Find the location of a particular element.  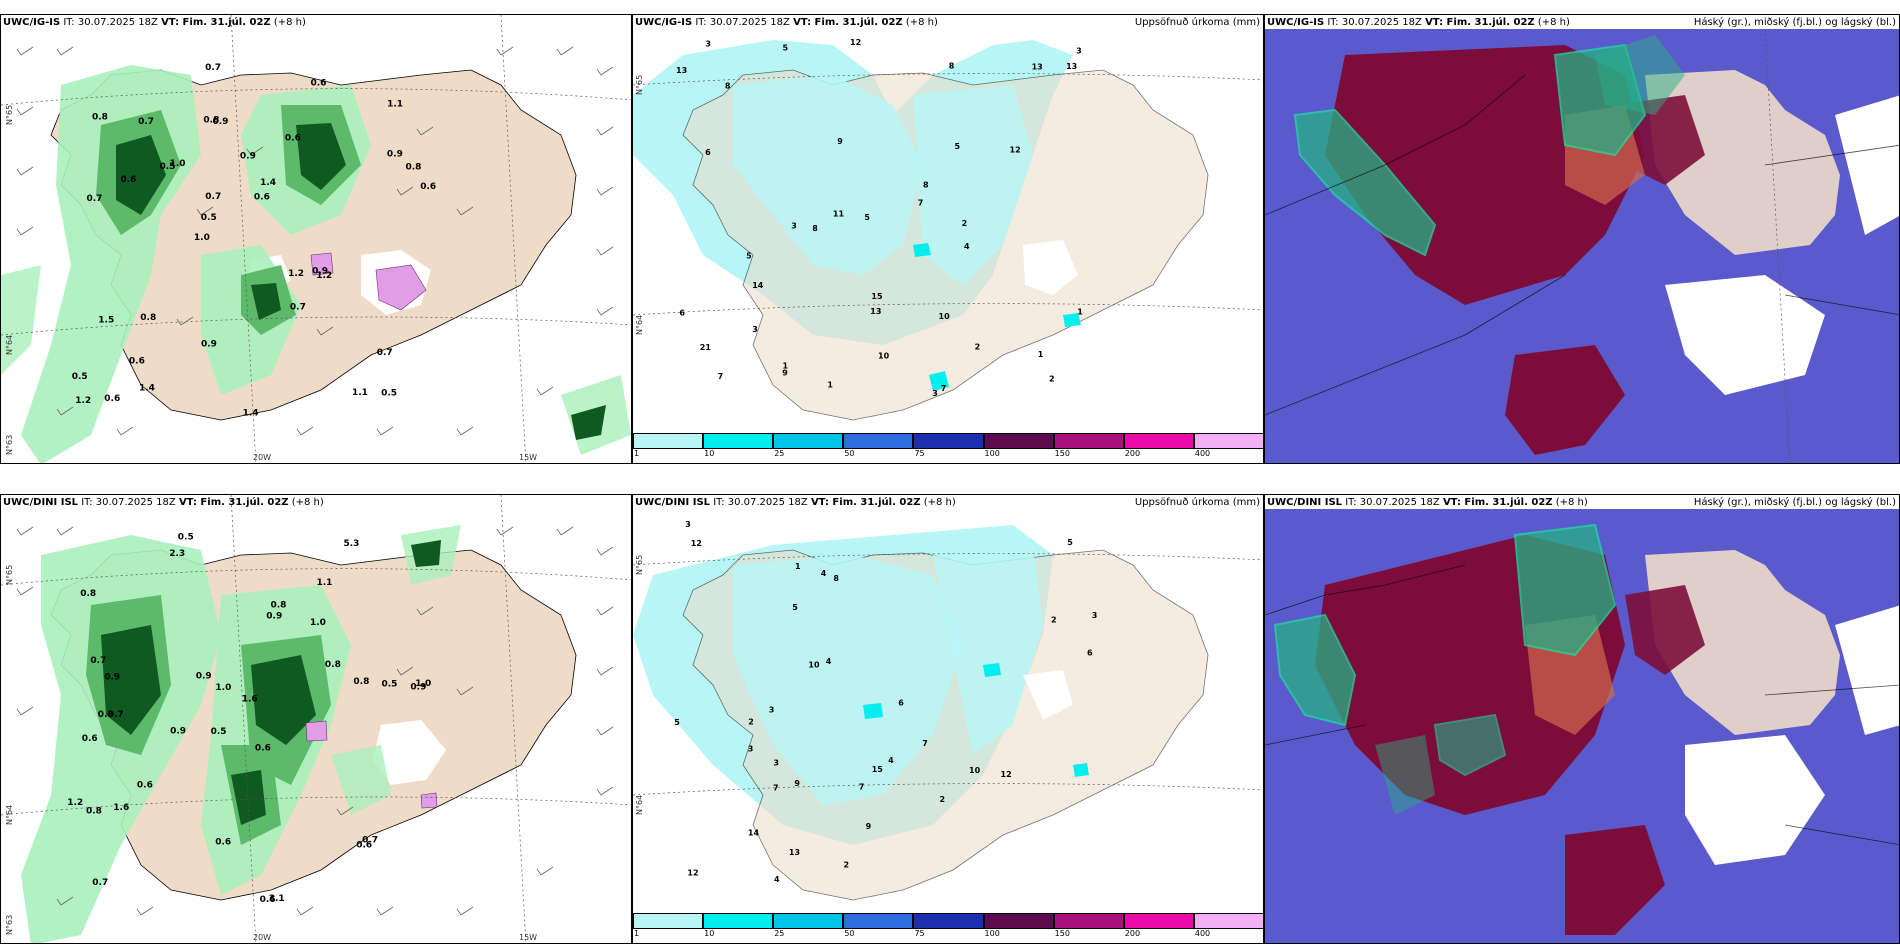

precip-title: Uppsöfnuð úrkoma (mm) is located at coordinates (1197, 502).